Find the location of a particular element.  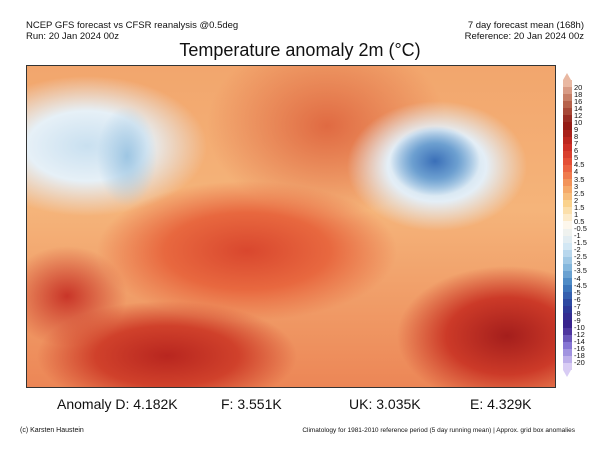

anomaly-uk: UK: 3.035K is located at coordinates (385, 404).